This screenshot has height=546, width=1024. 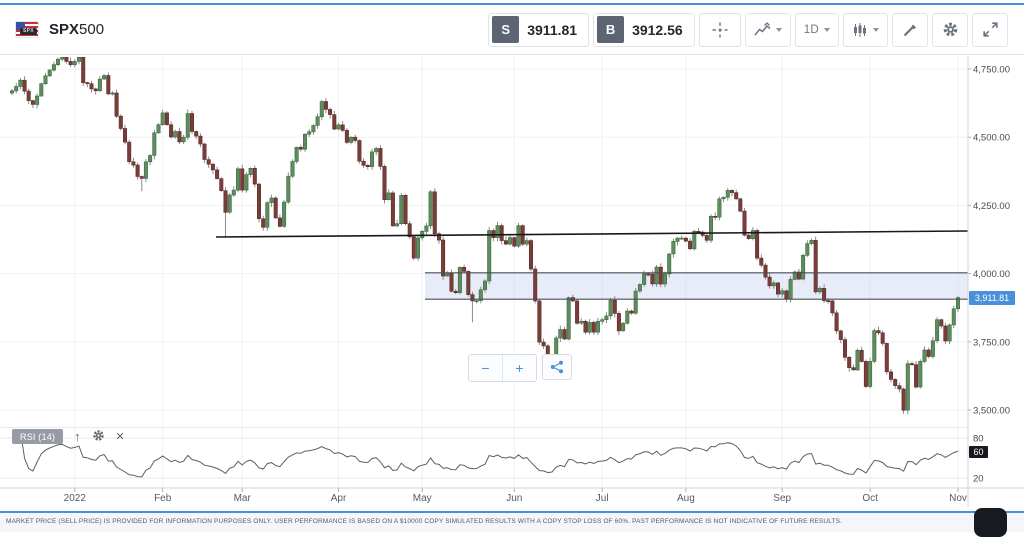 What do you see at coordinates (489, 454) in the screenshot?
I see `rsi-layer` at bounding box center [489, 454].